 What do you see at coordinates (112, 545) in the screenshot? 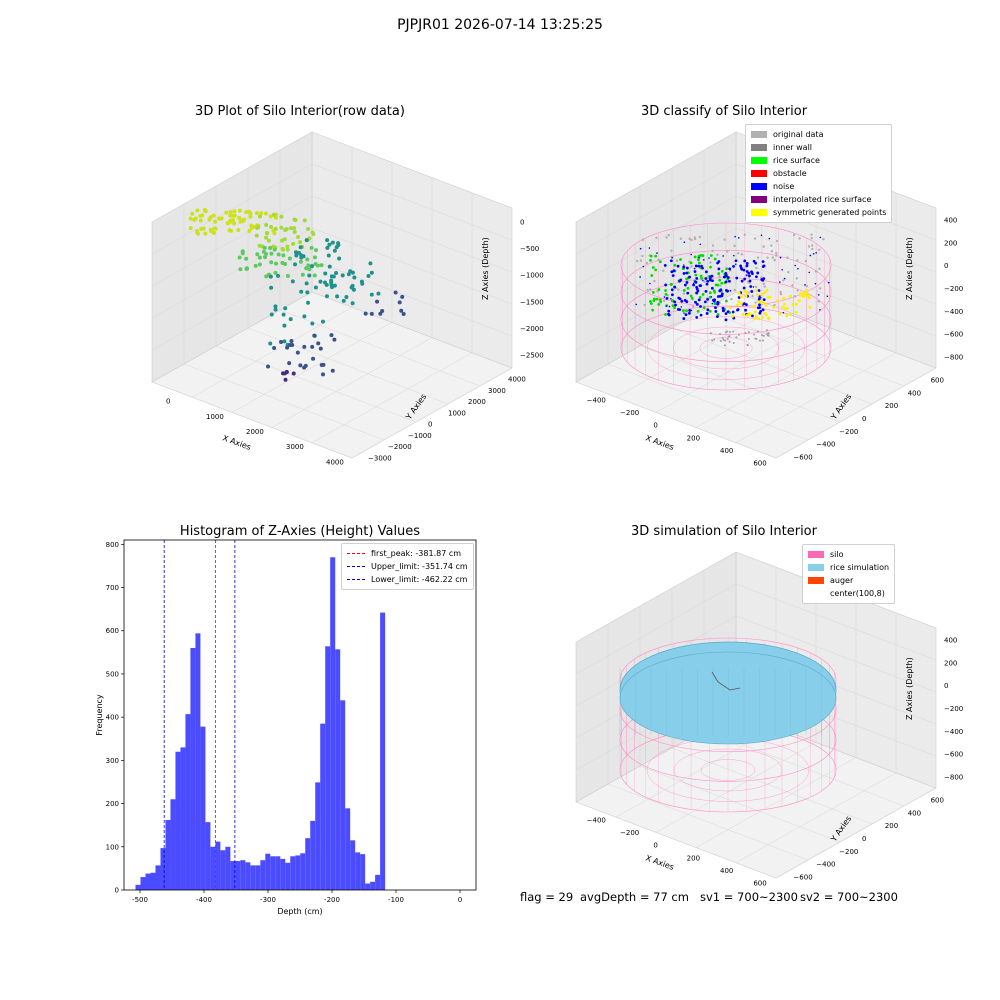
I see `histogram-ytick-label: 800` at bounding box center [112, 545].